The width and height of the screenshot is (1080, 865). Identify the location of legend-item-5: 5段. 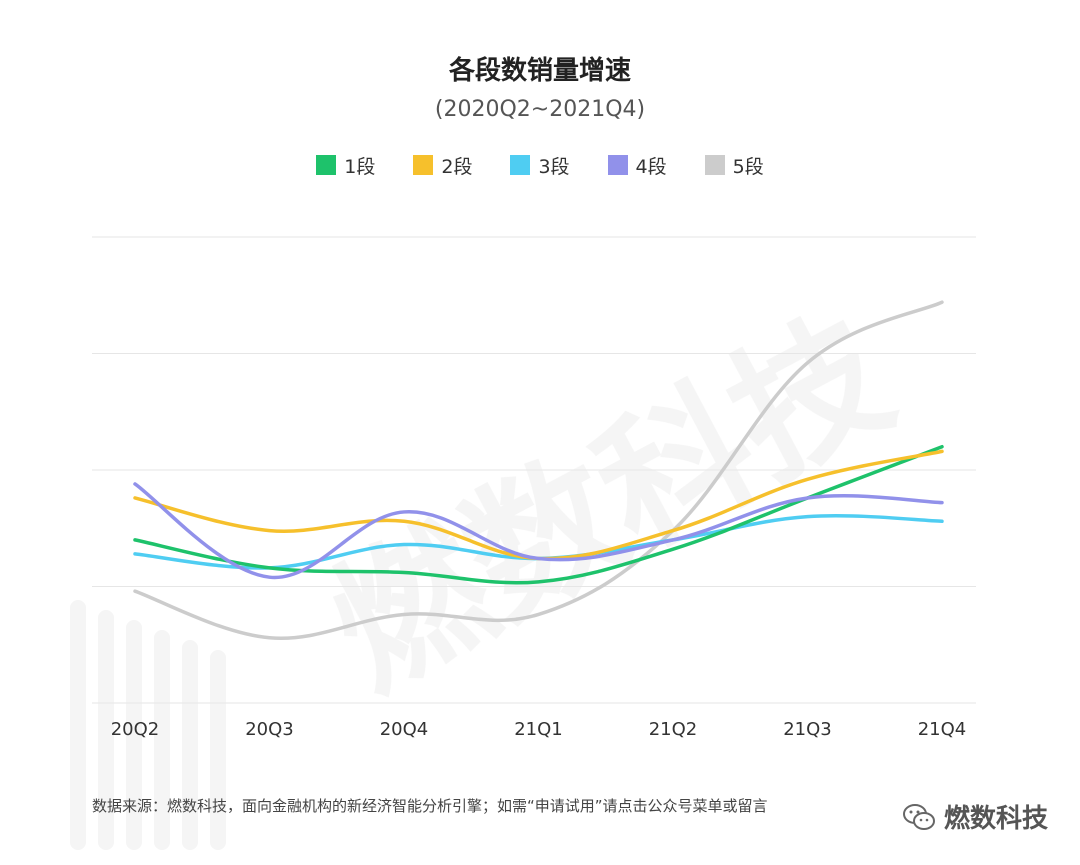
(734, 165).